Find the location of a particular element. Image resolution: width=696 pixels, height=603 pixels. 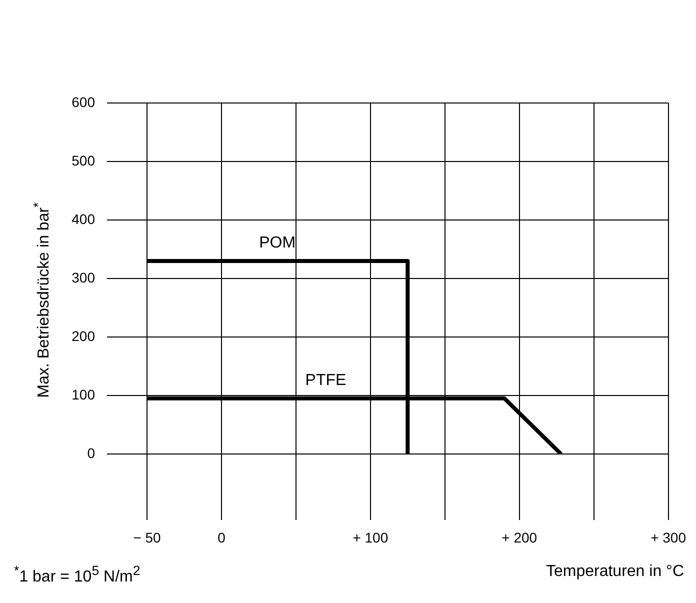

text: $^{*}$1 bar = 10$^{5}$ N/m$^{2}$ is located at coordinates (77, 574).